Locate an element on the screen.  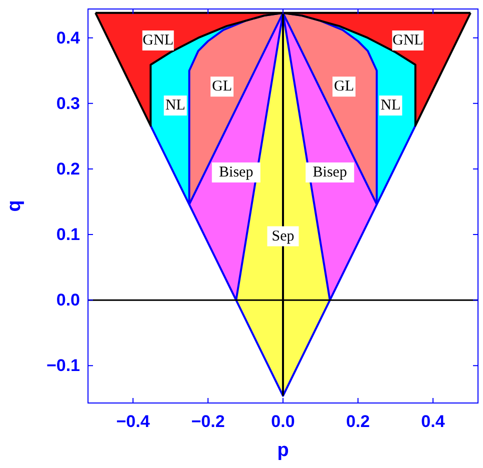
y-tick-label: −0.1 is located at coordinates (63, 366).